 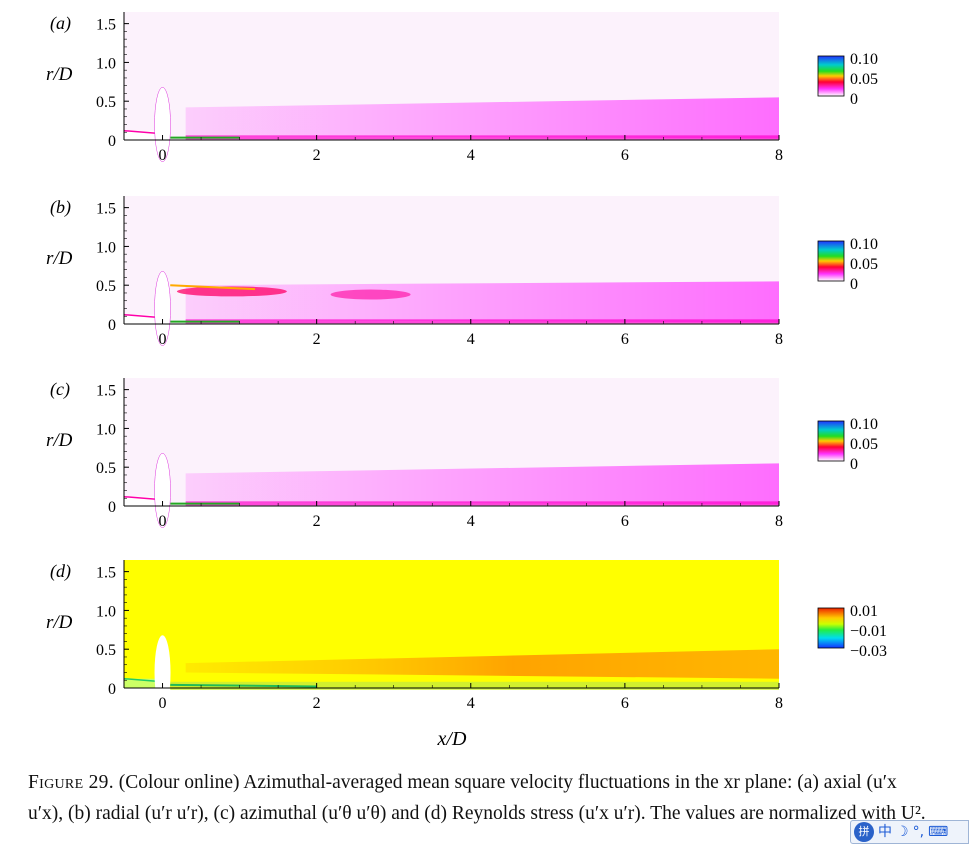 What do you see at coordinates (902, 832) in the screenshot?
I see `ime-halfwidth-icon: ☽` at bounding box center [902, 832].